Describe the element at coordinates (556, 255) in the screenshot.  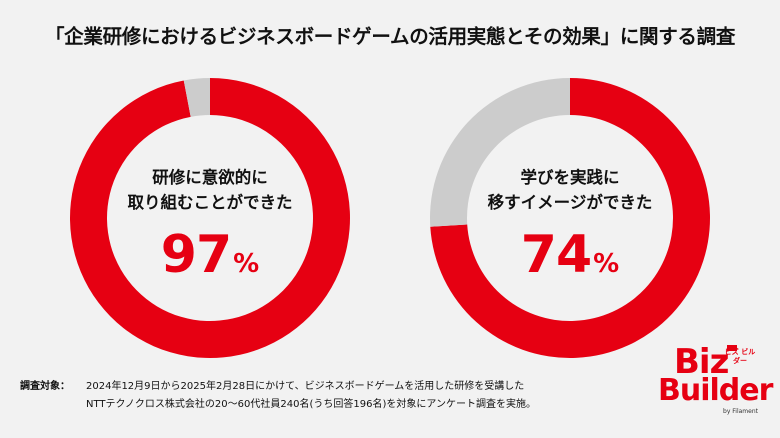
I see `chart-2-value: 74` at that location.